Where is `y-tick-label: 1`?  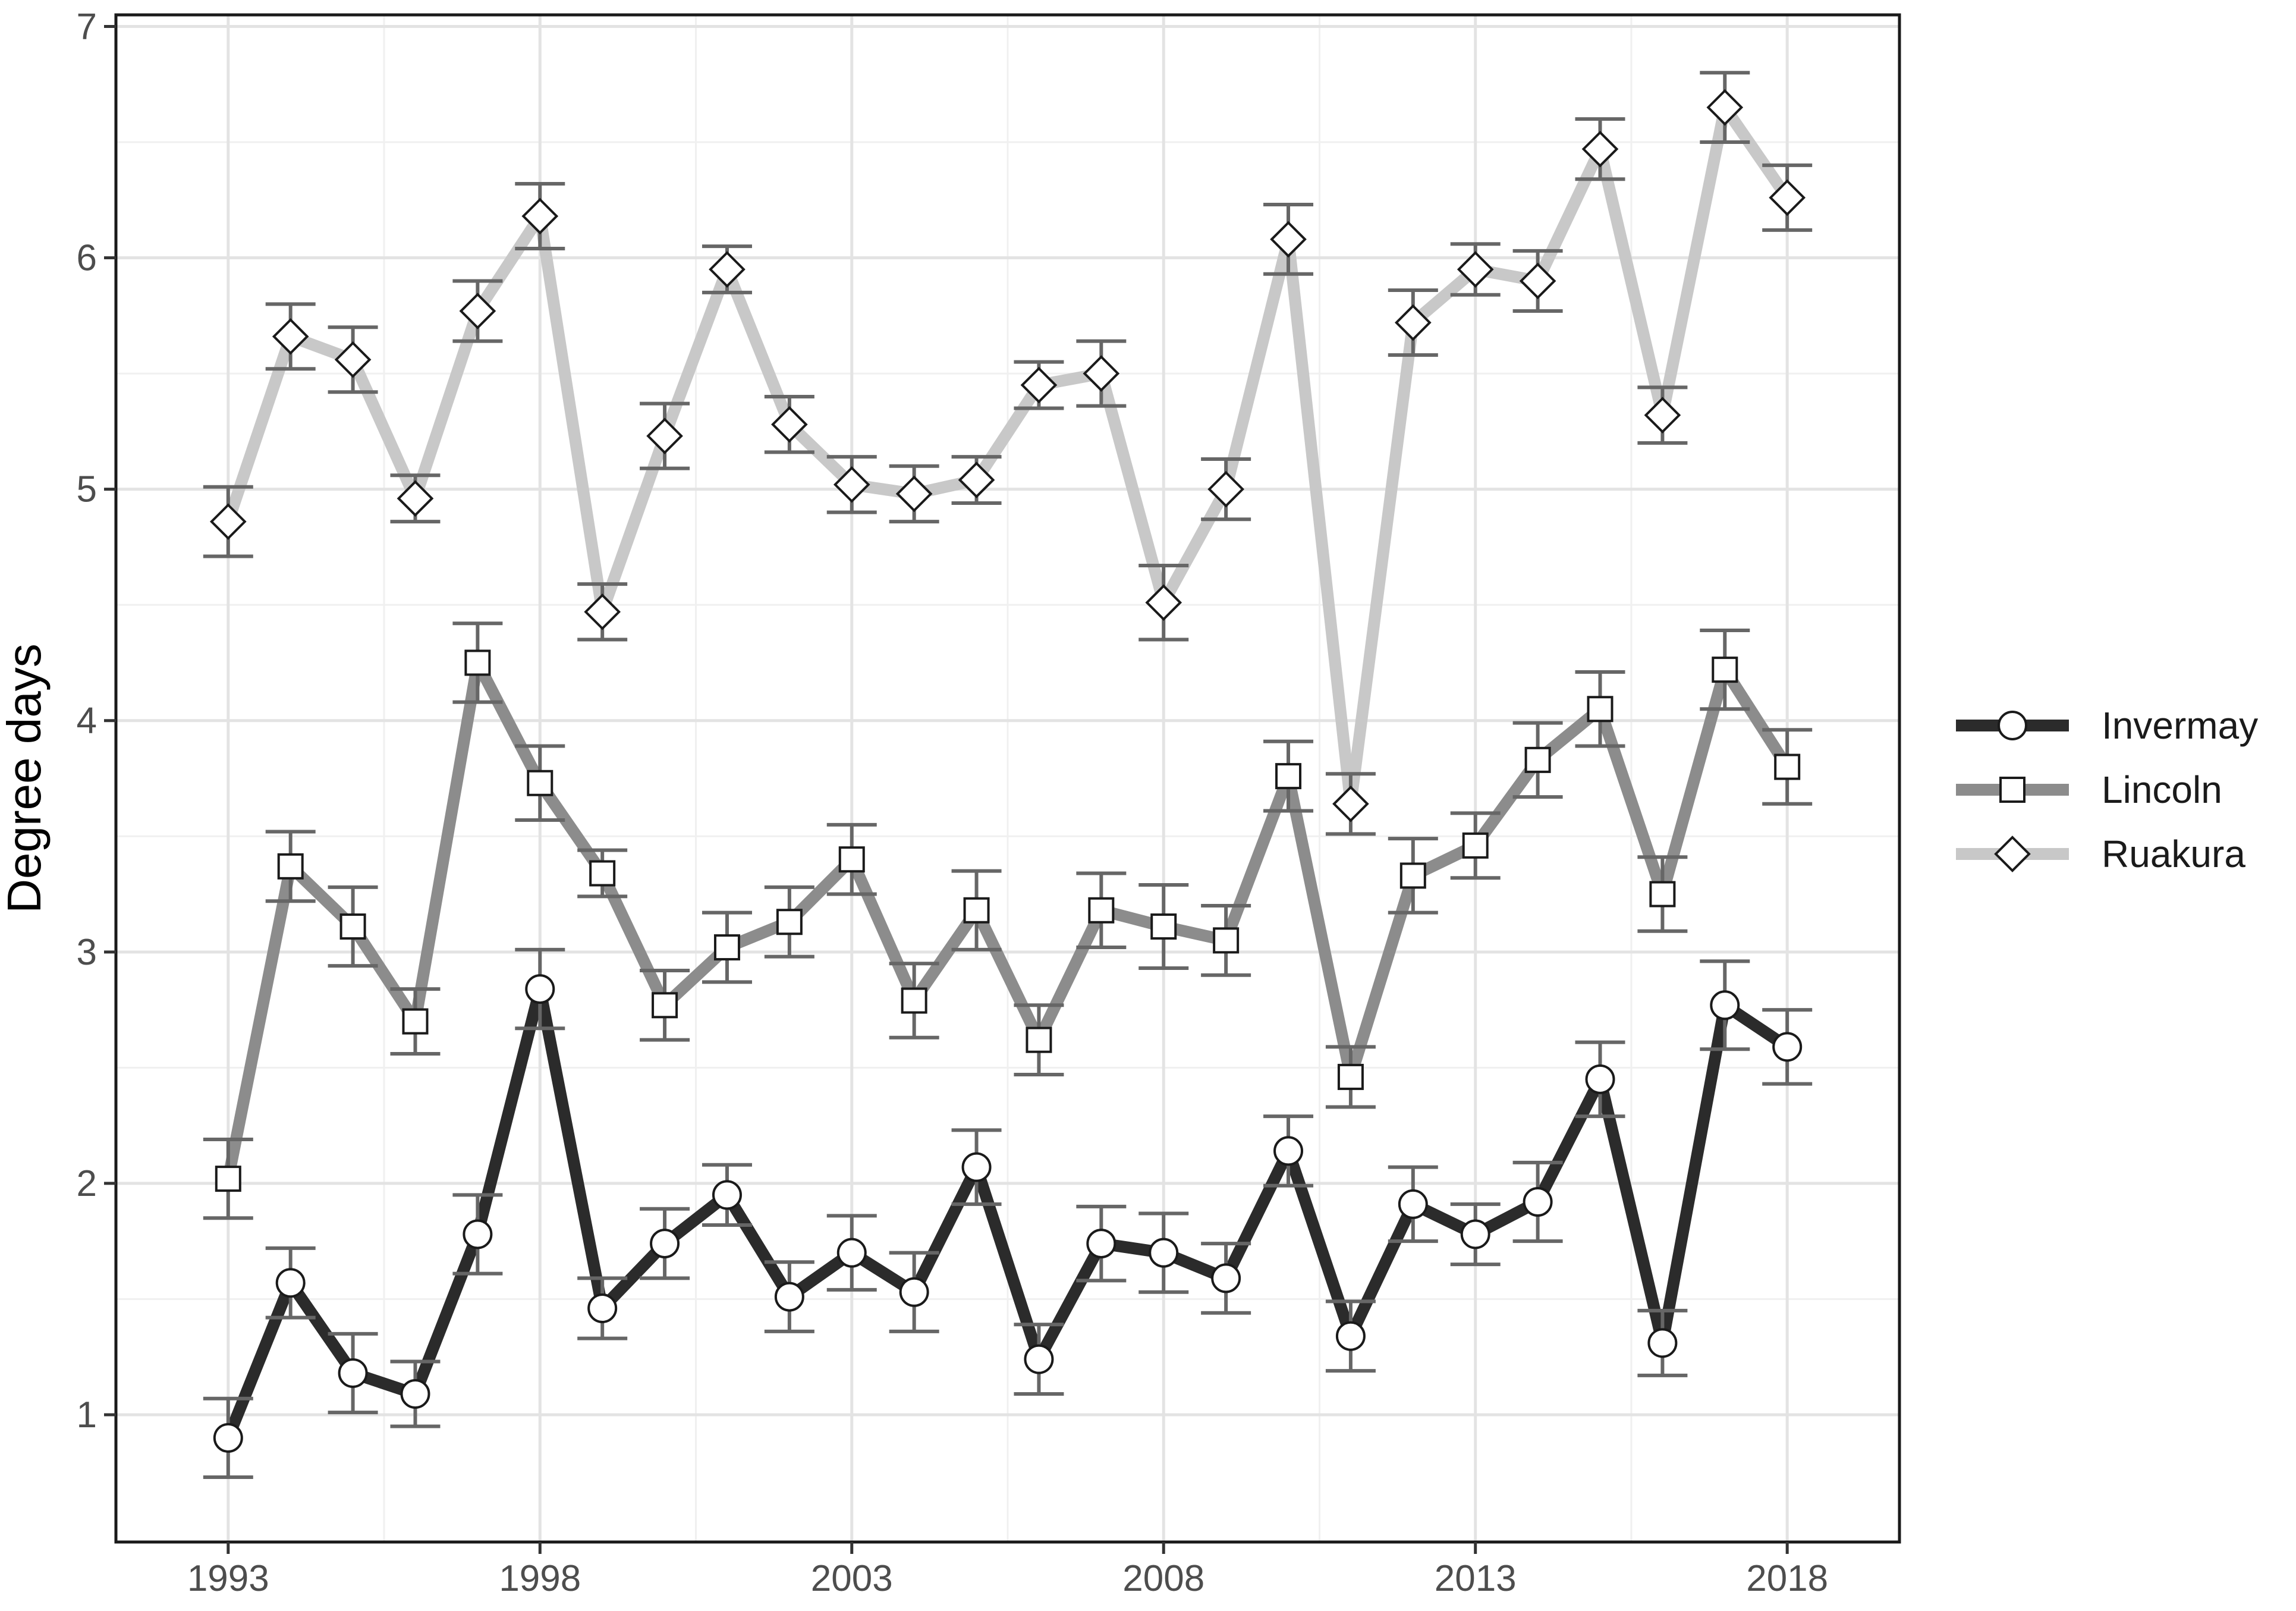
y-tick-label: 1 is located at coordinates (87, 1415).